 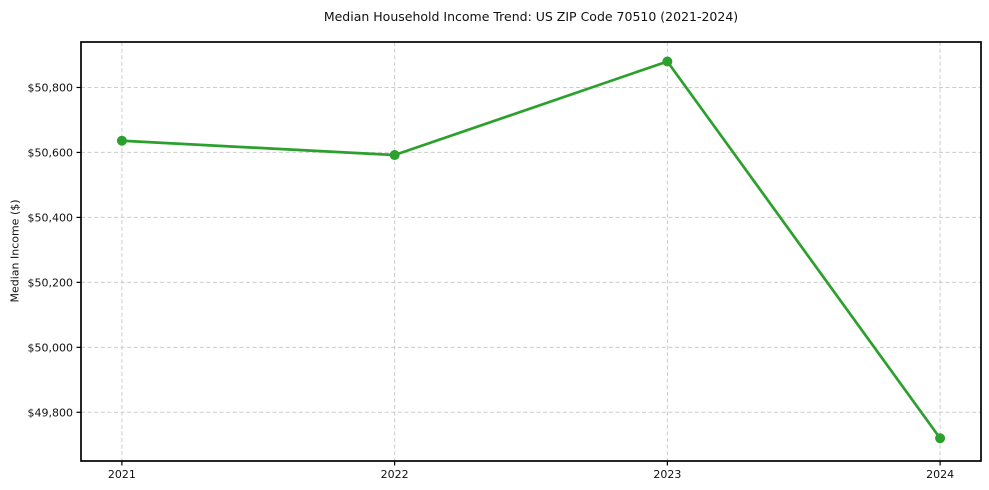 What do you see at coordinates (395, 474) in the screenshot?
I see `x-tick-label: 2022` at bounding box center [395, 474].